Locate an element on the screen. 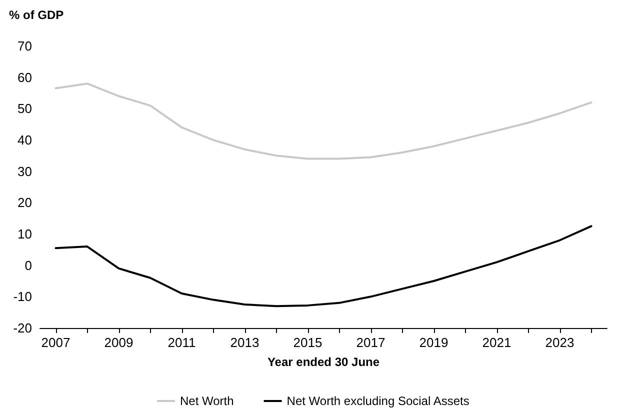 This screenshot has height=414, width=627. y-tick-label: 40 is located at coordinates (25, 140).